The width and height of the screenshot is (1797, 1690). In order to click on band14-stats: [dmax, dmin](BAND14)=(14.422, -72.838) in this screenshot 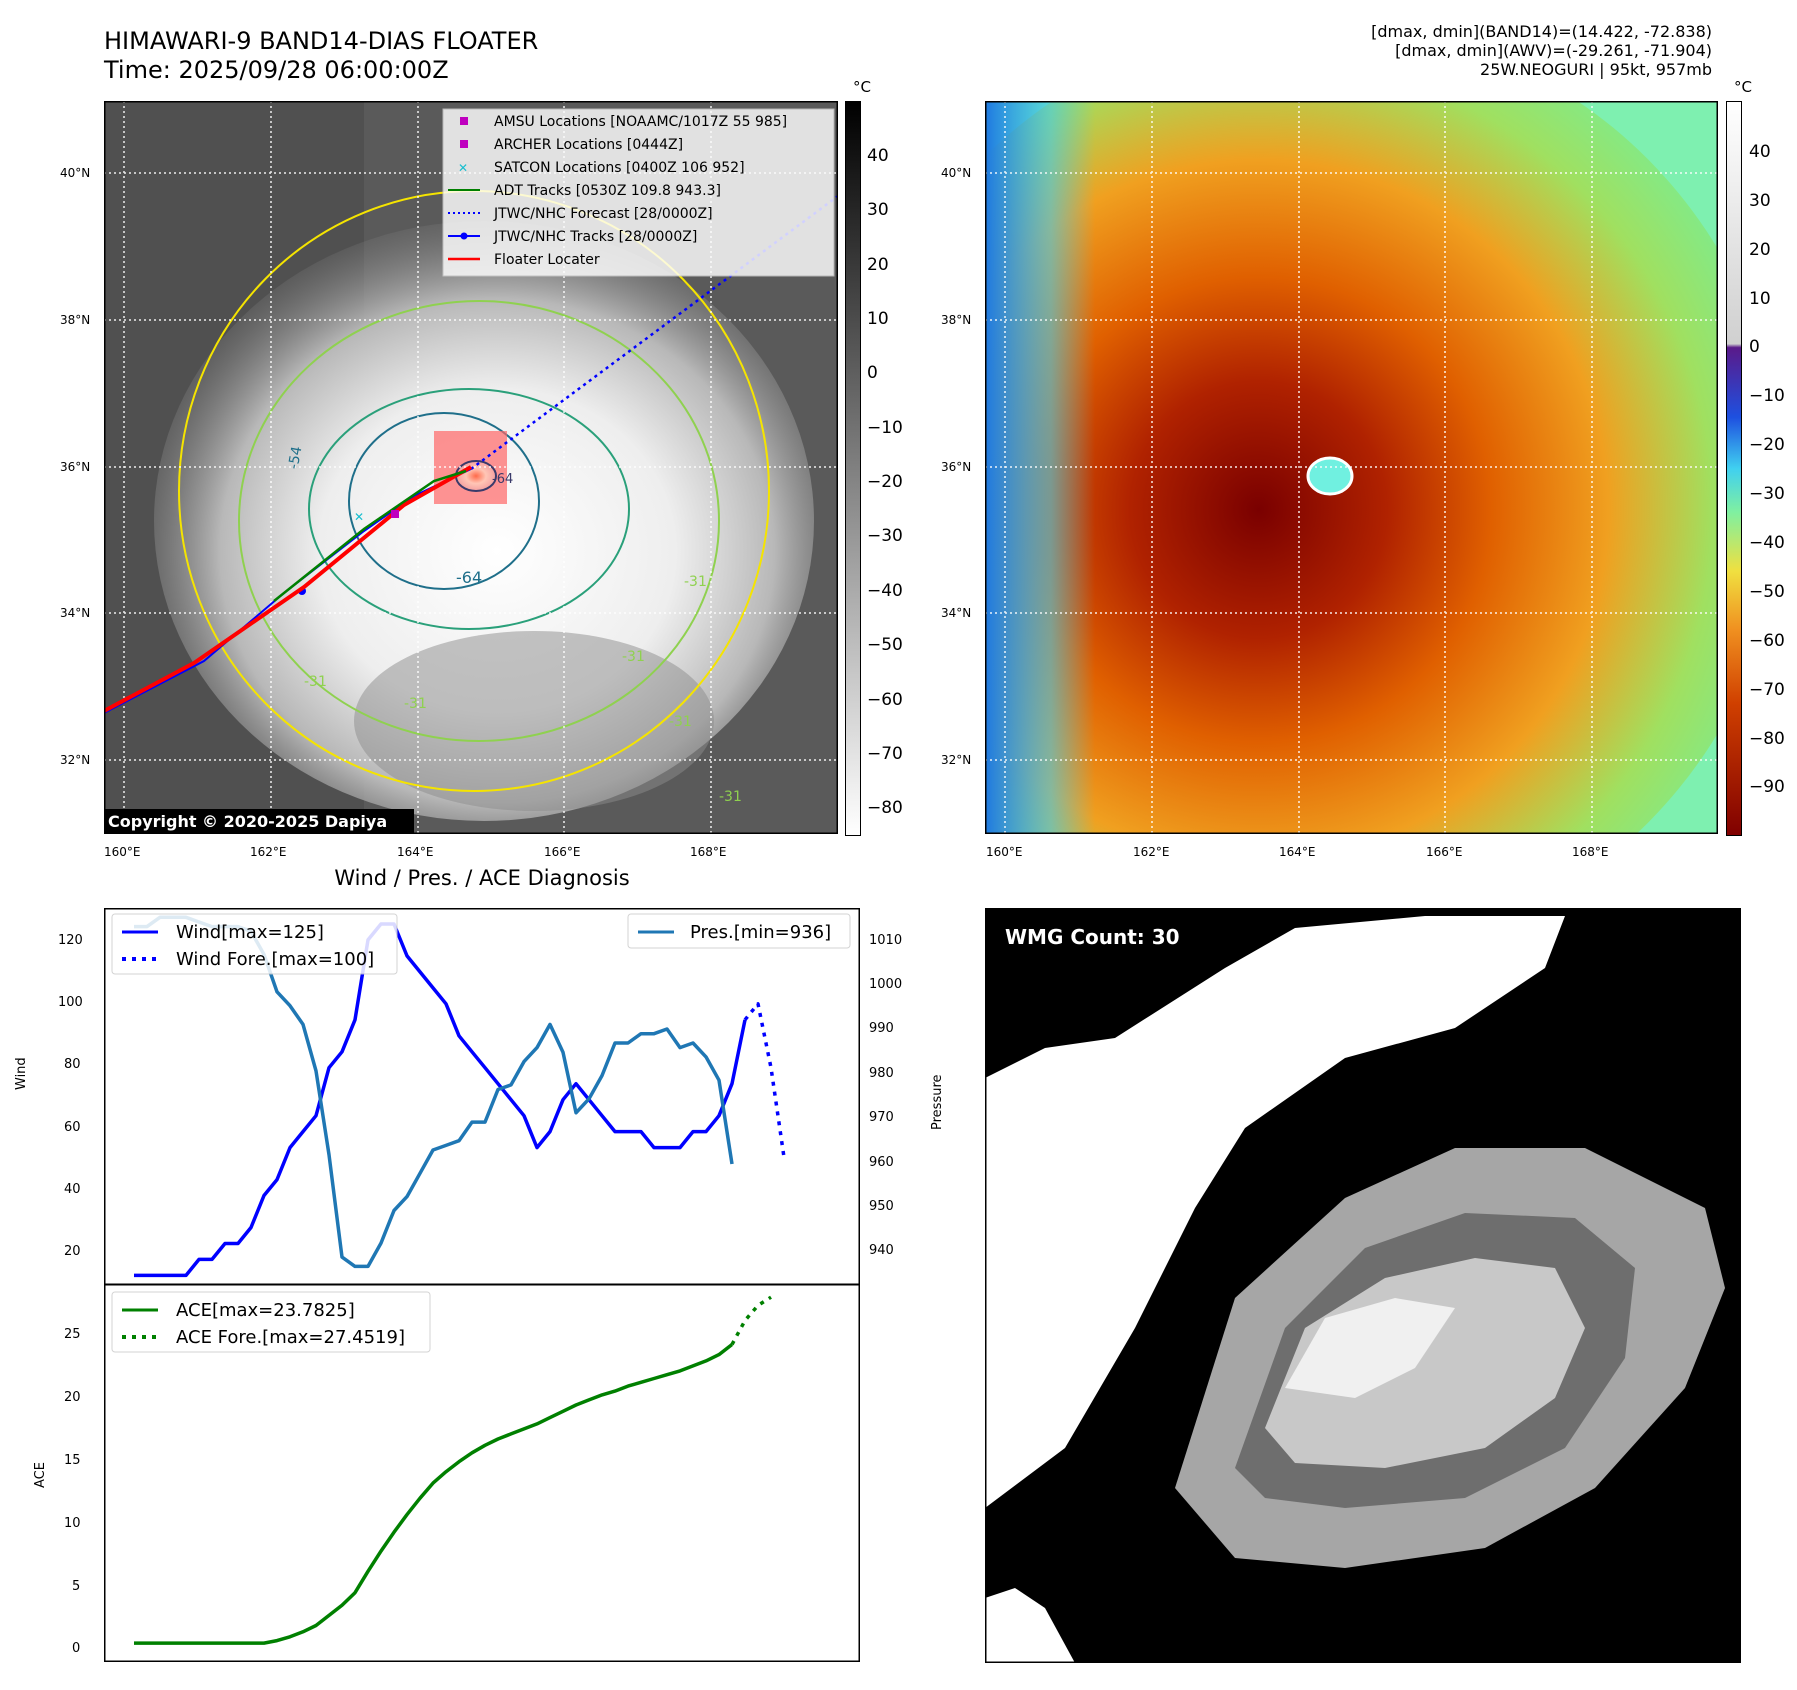, I will do `click(1541, 31)`.